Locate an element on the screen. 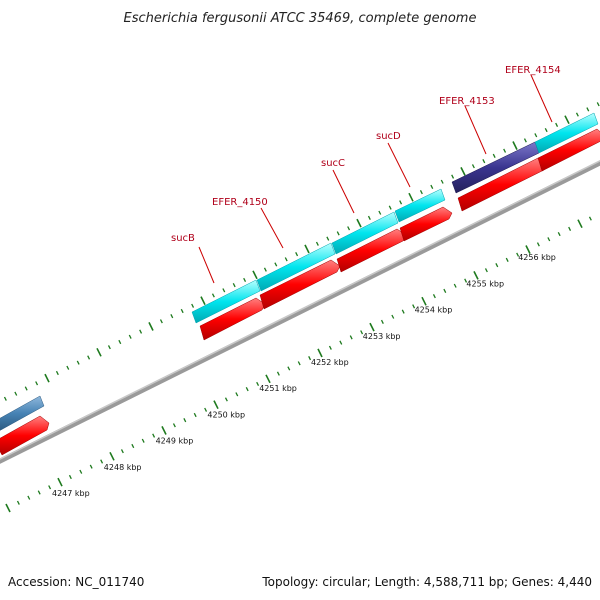 The height and width of the screenshot is (600, 600). gene-label-EFER_4150: EFER_4150 is located at coordinates (240, 202).